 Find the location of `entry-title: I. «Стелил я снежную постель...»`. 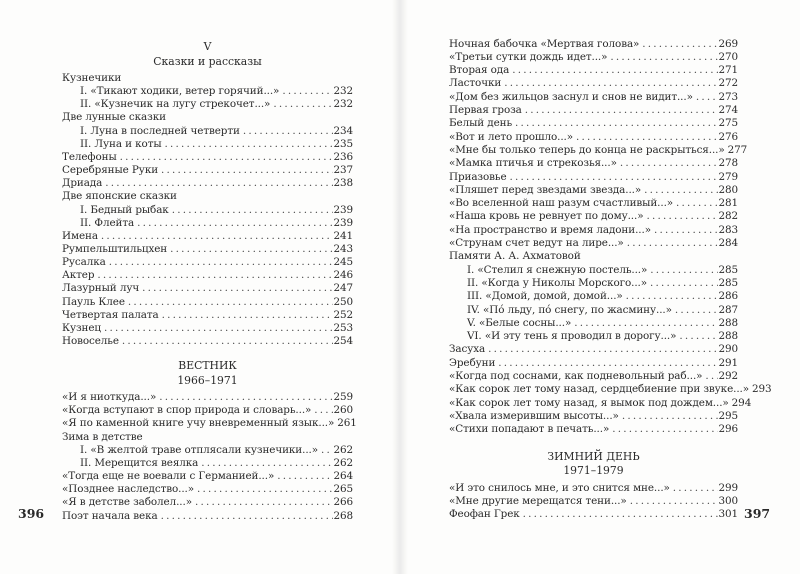

entry-title: I. «Стелил я снежную постель...» is located at coordinates (557, 269).